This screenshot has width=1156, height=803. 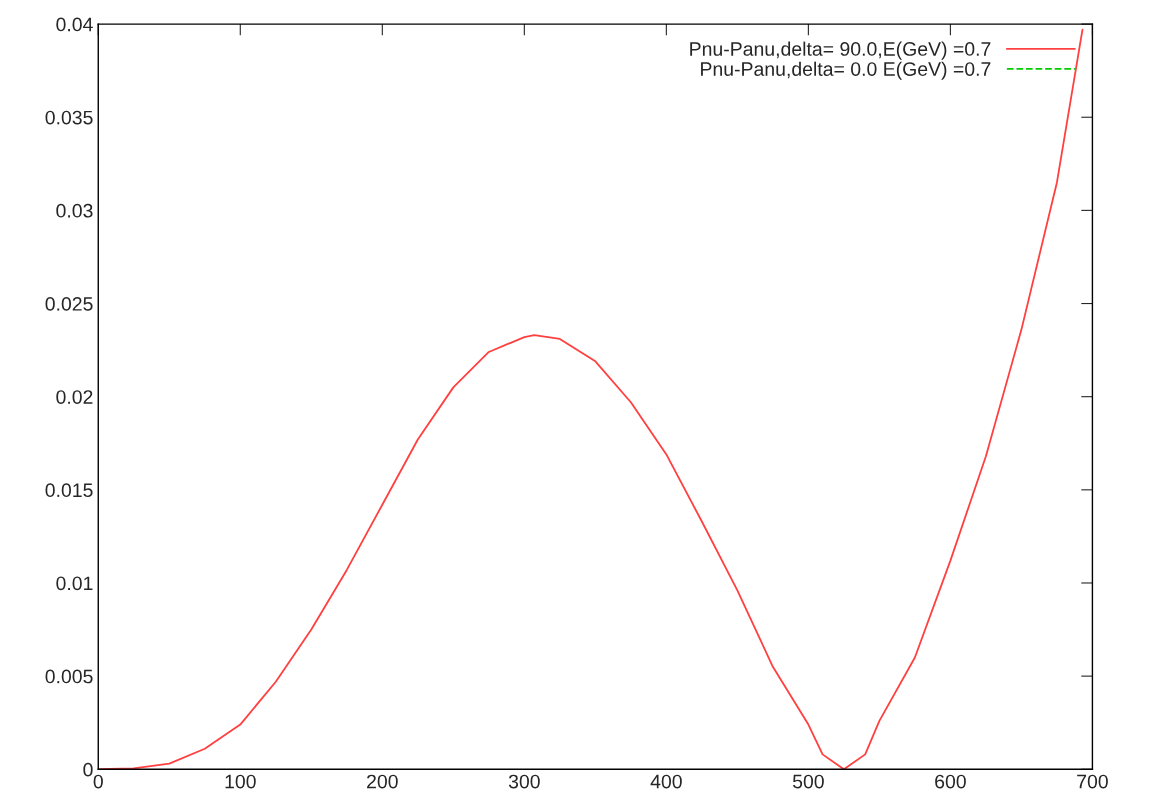 I want to click on x-tick-label: 300, so click(x=524, y=781).